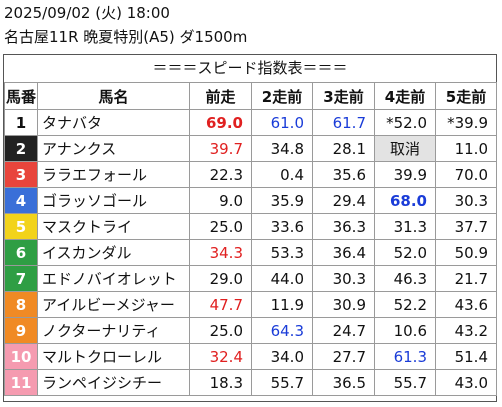  What do you see at coordinates (220, 174) in the screenshot?
I see `speed-index-cell: 22.3` at bounding box center [220, 174].